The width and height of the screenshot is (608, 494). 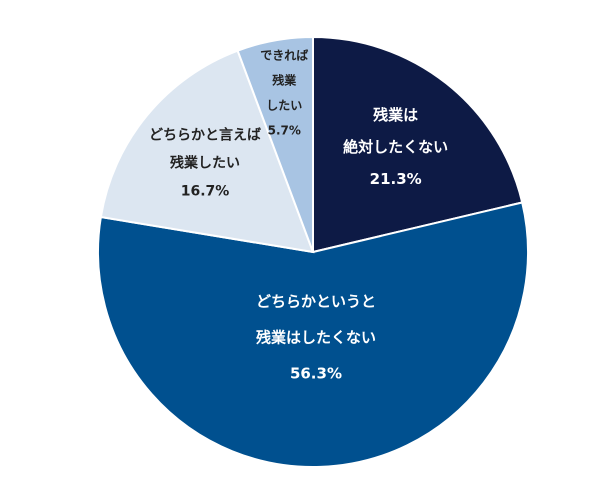 What do you see at coordinates (316, 373) in the screenshot?
I see `slice-label: 56.3%` at bounding box center [316, 373].